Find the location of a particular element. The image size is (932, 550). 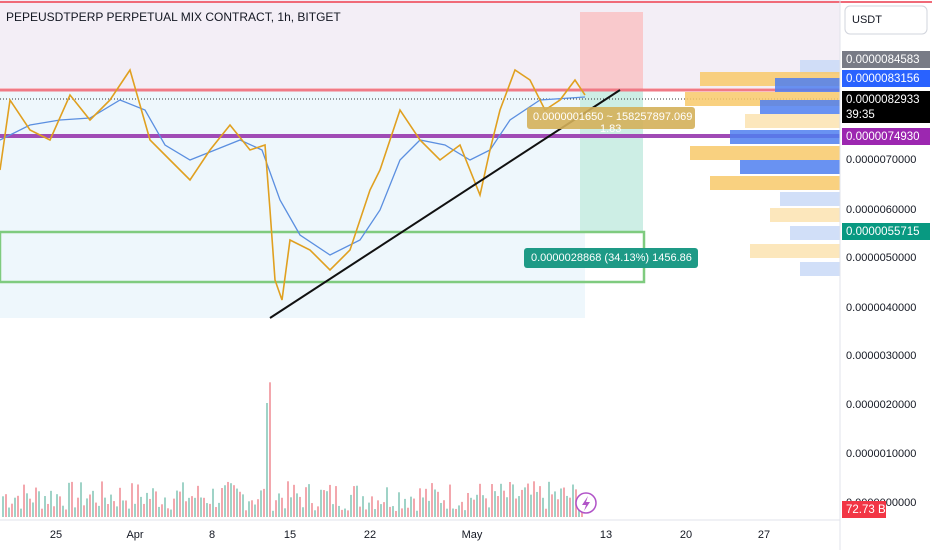

currency-label: USDT is located at coordinates (867, 20).